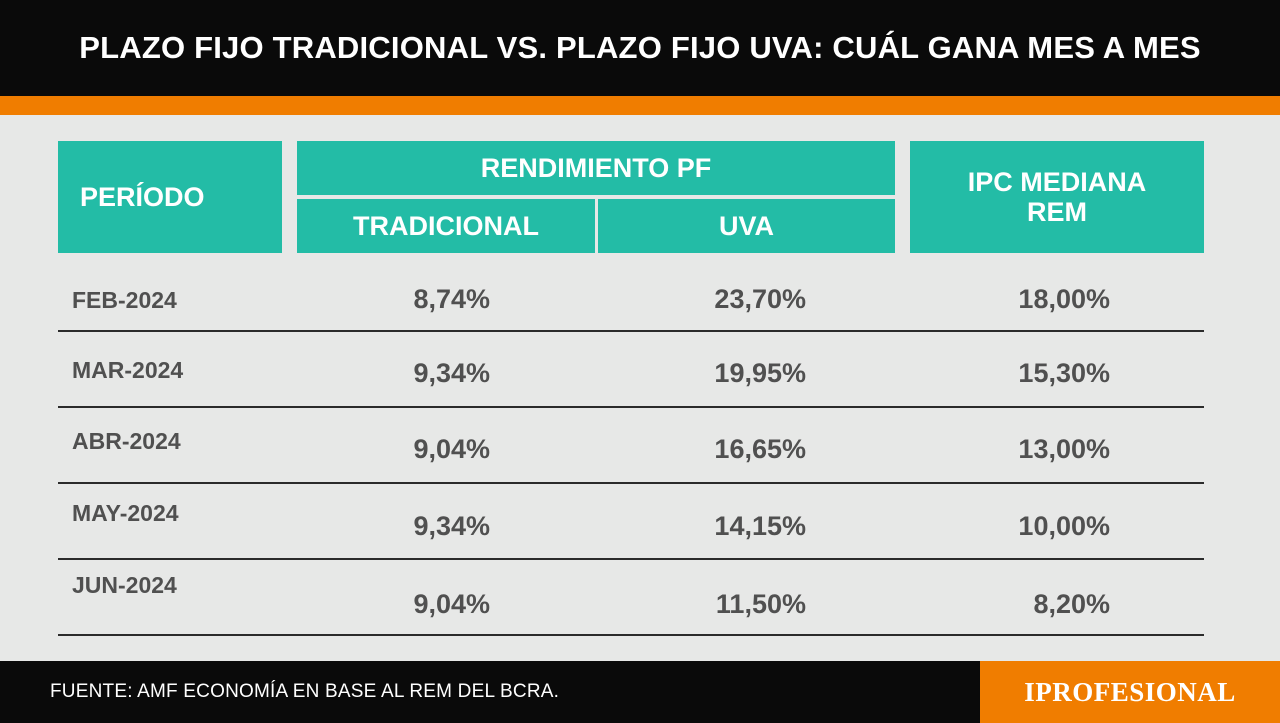 Image resolution: width=1280 pixels, height=723 pixels. Describe the element at coordinates (126, 441) in the screenshot. I see `row-period: ABR-2024` at that location.